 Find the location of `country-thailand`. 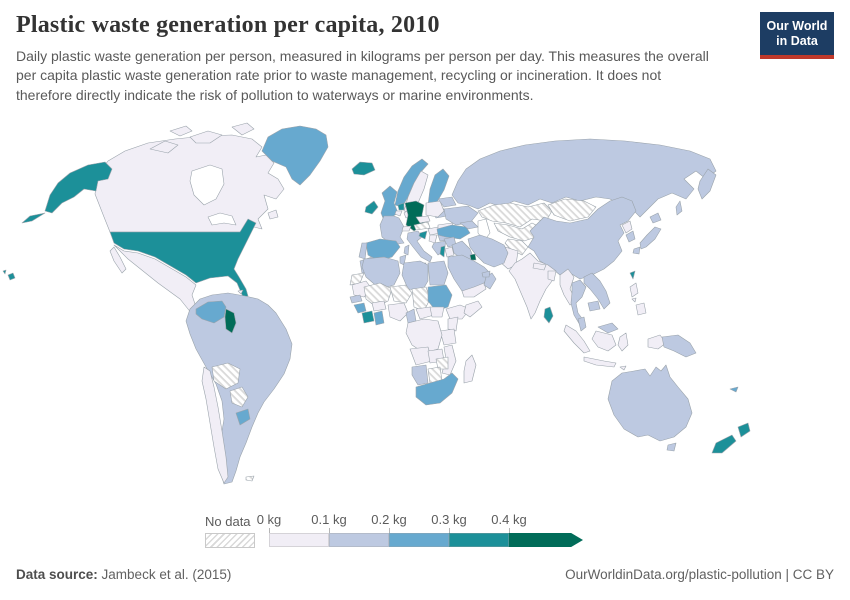

country-thailand is located at coordinates (578, 302).